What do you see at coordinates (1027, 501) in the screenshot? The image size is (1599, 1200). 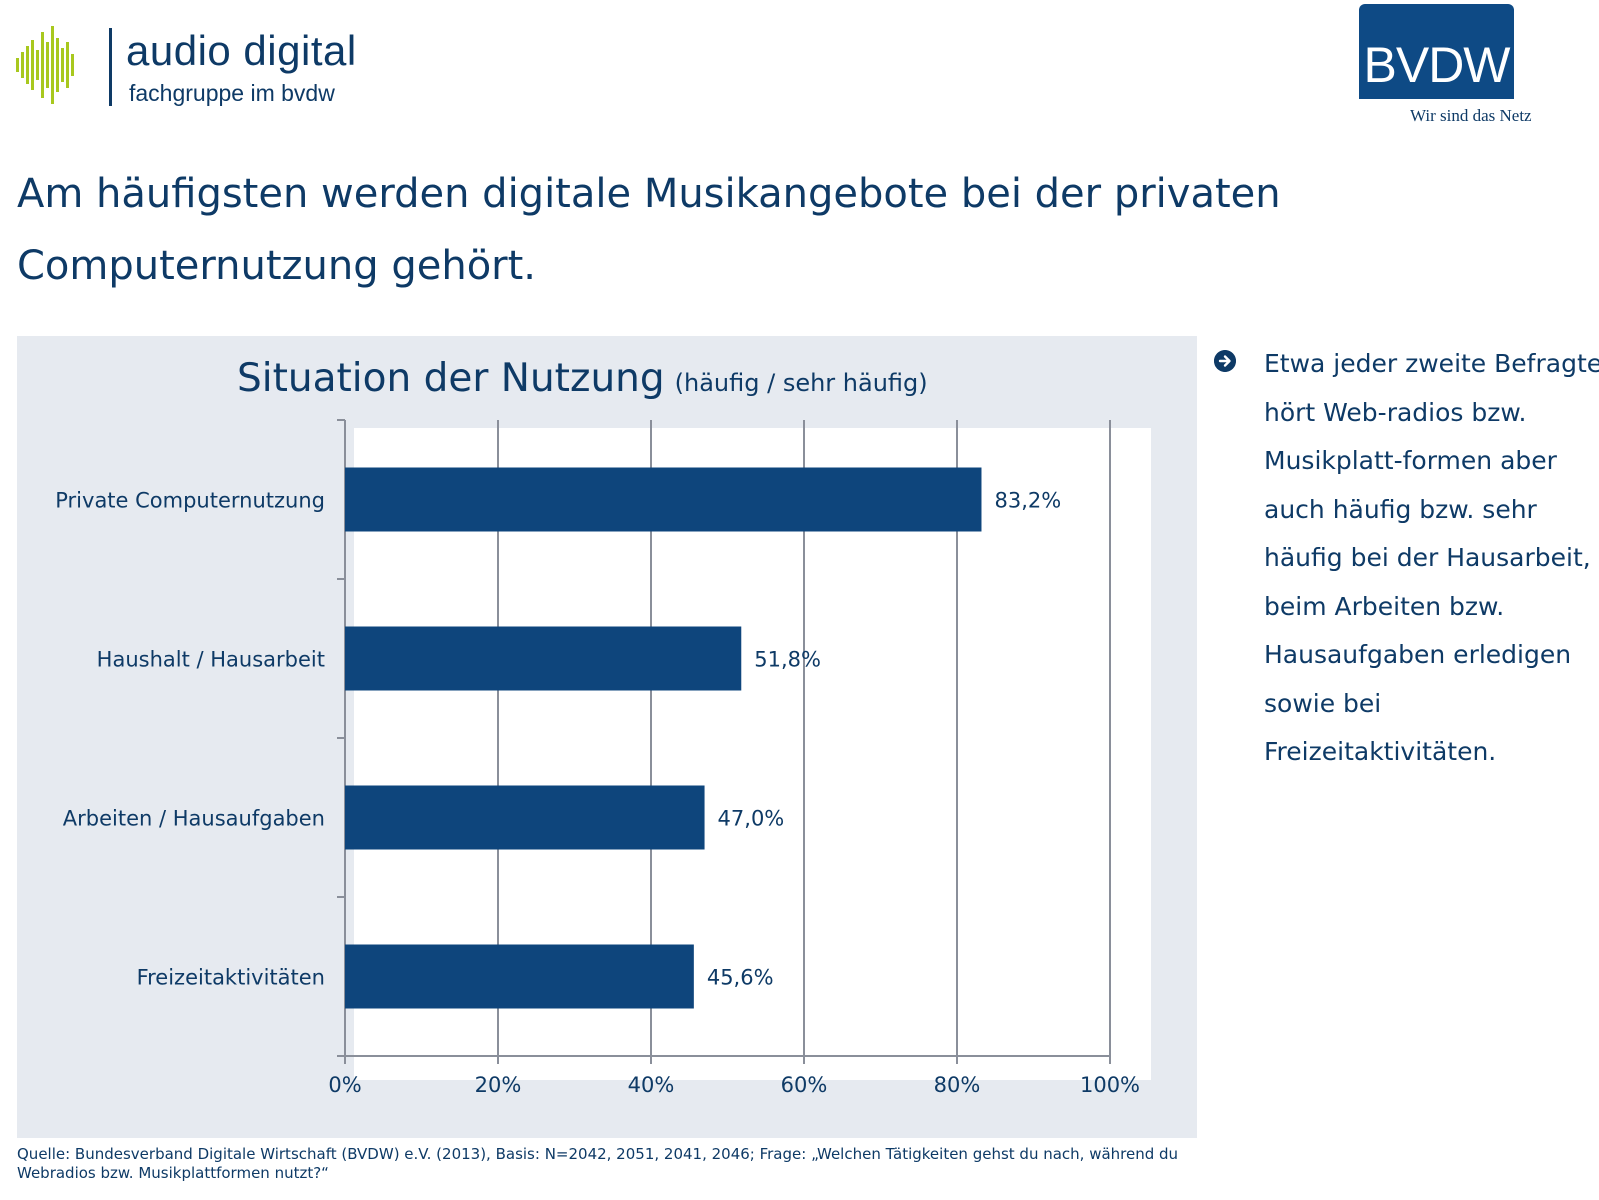 I see `bar-value-label: 83,2%` at bounding box center [1027, 501].